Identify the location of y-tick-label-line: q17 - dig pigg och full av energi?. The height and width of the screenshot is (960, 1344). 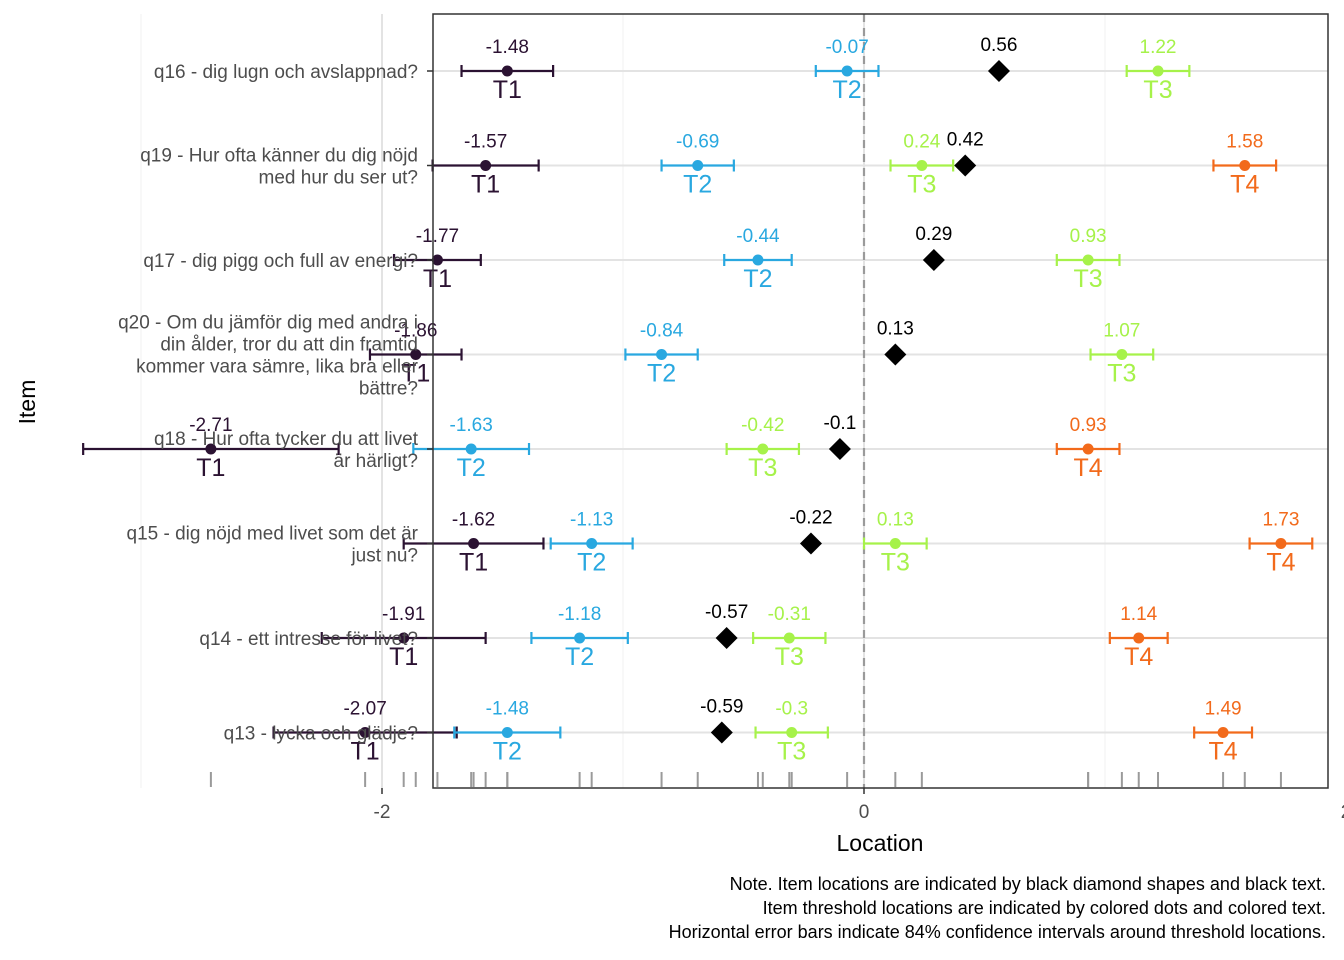
(280, 261).